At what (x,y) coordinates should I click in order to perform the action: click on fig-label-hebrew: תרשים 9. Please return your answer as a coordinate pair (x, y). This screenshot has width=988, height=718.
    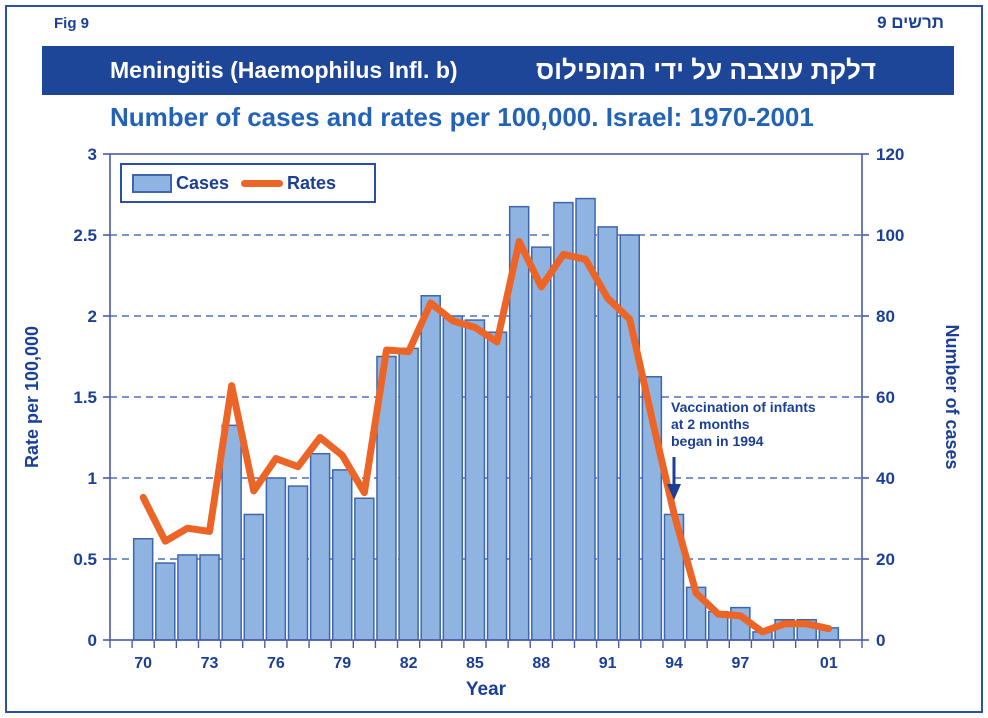
    Looking at the image, I should click on (910, 22).